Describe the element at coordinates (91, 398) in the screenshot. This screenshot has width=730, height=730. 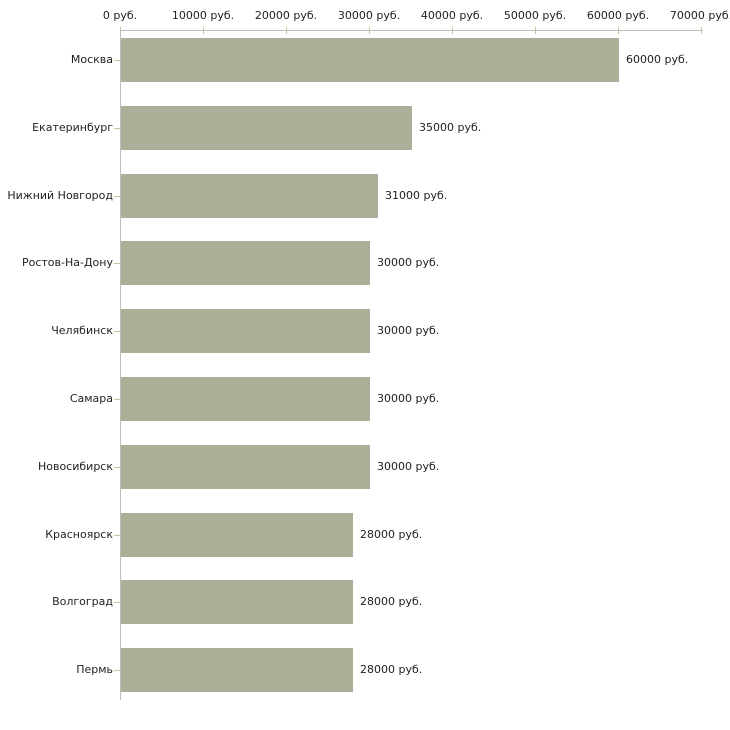
I see `category-label: Самара` at that location.